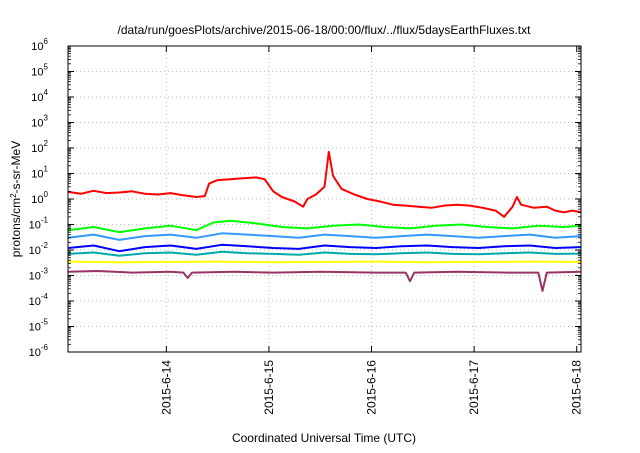 The height and width of the screenshot is (453, 640). Describe the element at coordinates (39, 249) in the screenshot. I see `y-tick-label: 10⁻²` at that location.